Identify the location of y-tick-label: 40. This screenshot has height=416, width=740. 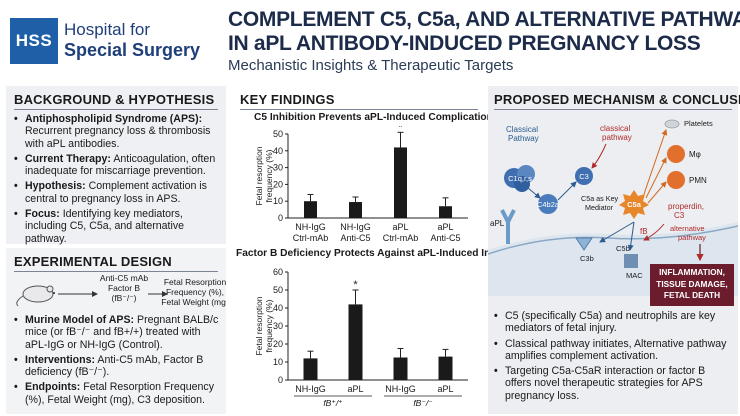
(278, 308).